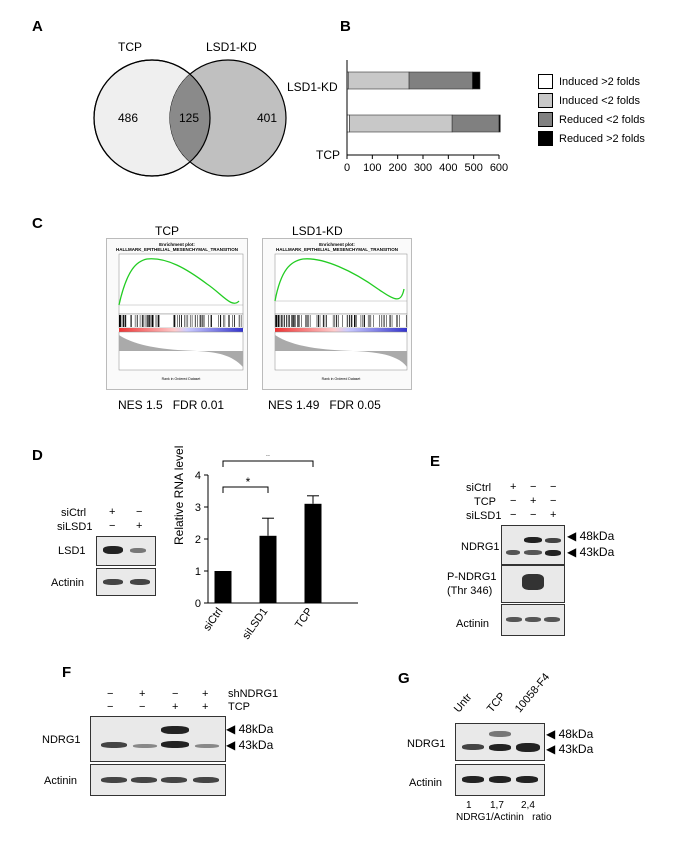 The width and height of the screenshot is (700, 846). I want to click on y-tick-label: 3, so click(198, 508).